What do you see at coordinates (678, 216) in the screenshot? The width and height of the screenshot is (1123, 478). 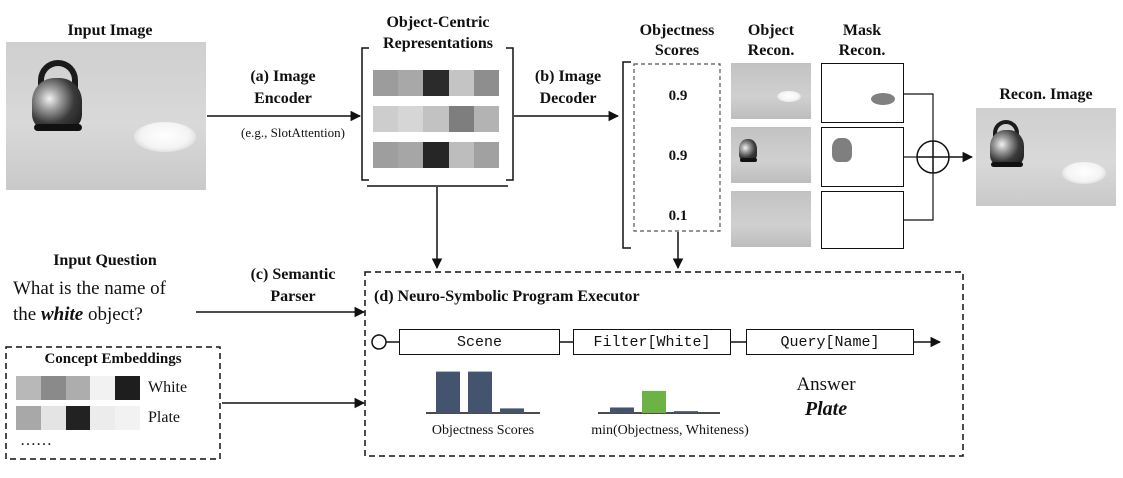 I see `objectness-score-3: 0.1` at bounding box center [678, 216].